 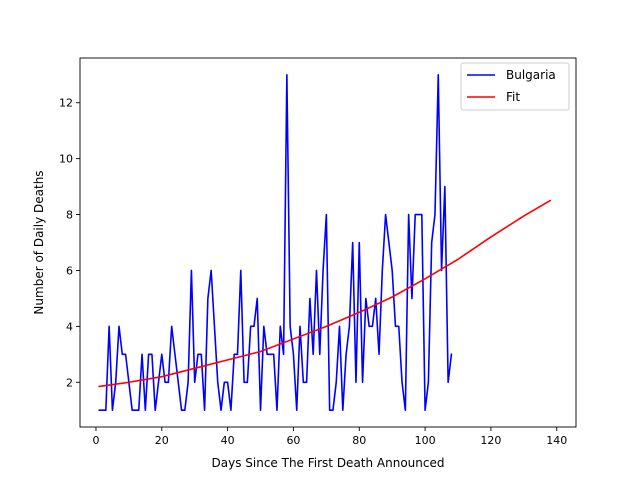 What do you see at coordinates (69, 326) in the screenshot?
I see `y-tick-label: 4` at bounding box center [69, 326].